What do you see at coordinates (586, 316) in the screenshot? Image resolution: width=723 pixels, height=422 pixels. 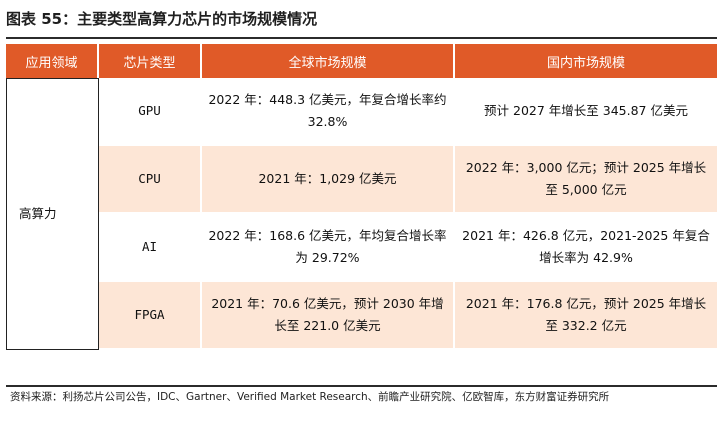 I see `domestic-market-cell: 2021 年：176.8 亿元，预计 2025 年增长至 332.2 亿元` at bounding box center [586, 316].